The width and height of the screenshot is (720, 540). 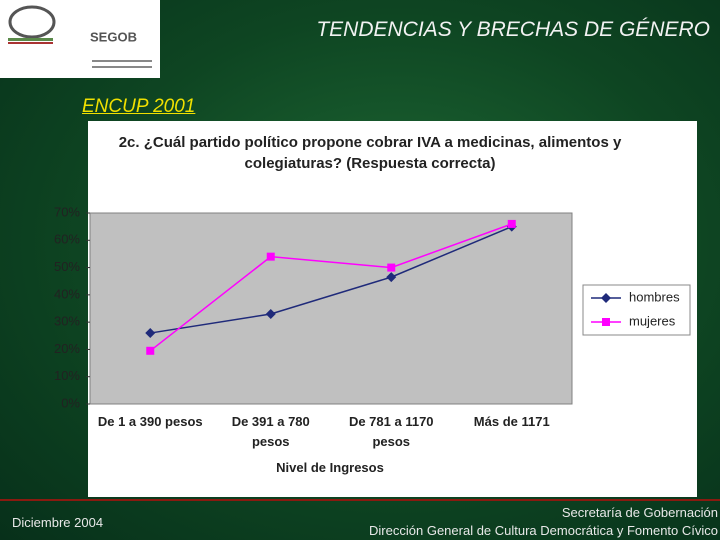 What do you see at coordinates (67, 348) in the screenshot?
I see `y-tick-label: 20%` at bounding box center [67, 348].